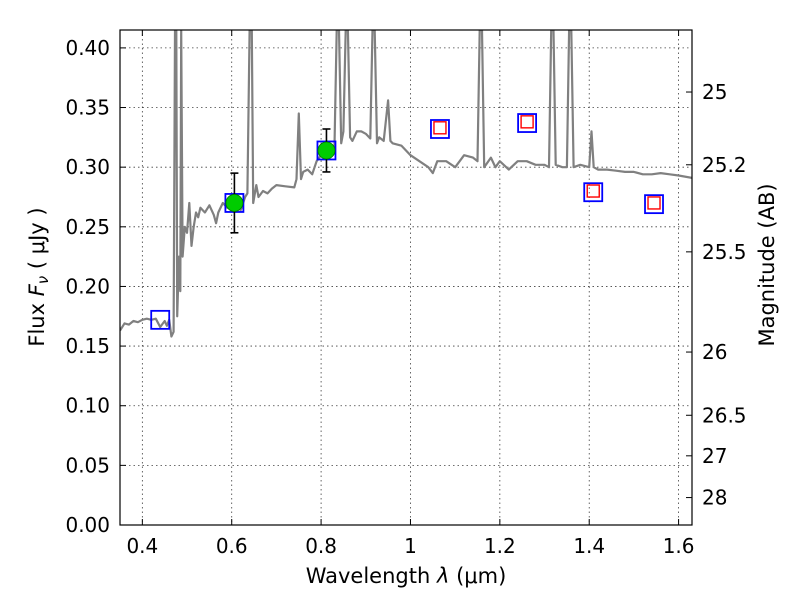 The width and height of the screenshot is (800, 600). I want to click on y-axis-label: Flux Fν ( μJy ), so click(38, 276).